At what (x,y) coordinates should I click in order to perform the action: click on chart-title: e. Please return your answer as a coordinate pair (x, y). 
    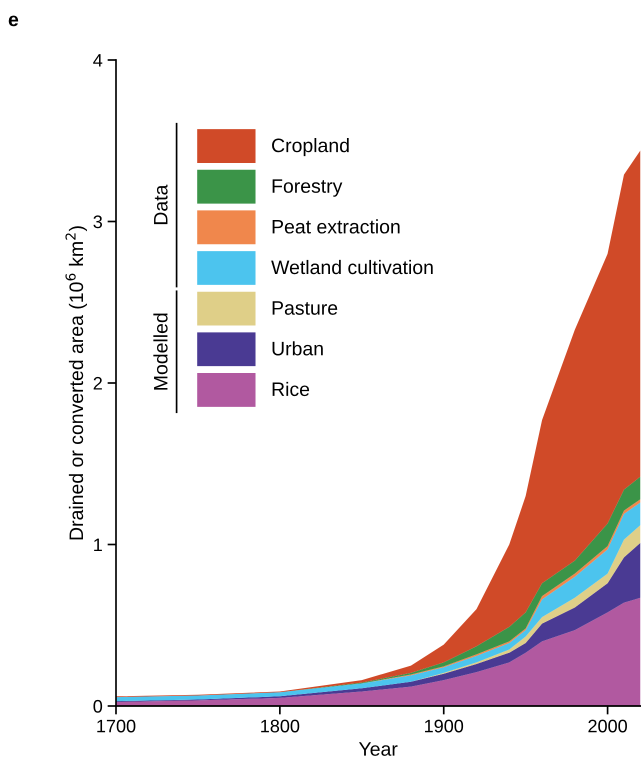
    Looking at the image, I should click on (13, 21).